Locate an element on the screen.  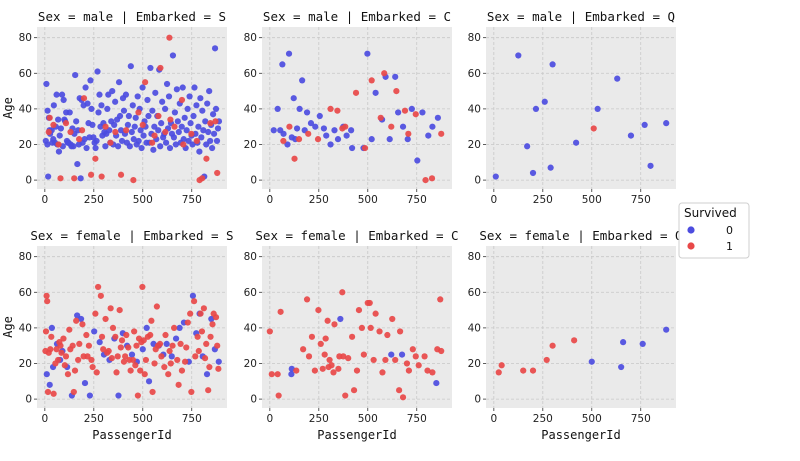
y-axis-label: Age is located at coordinates (8, 108).